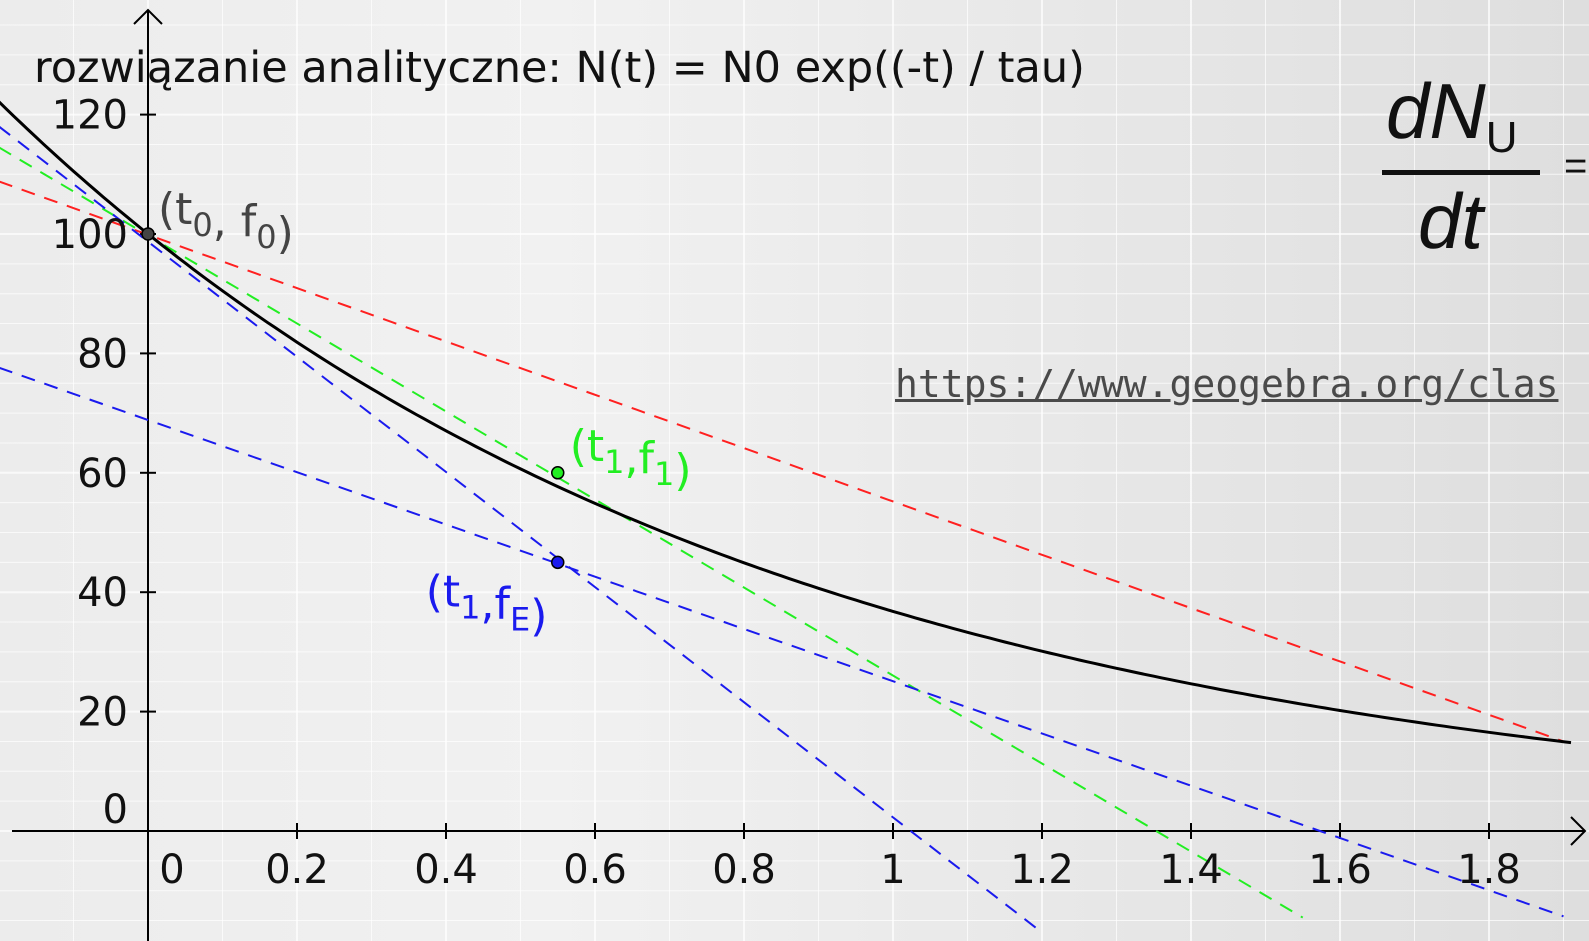  Describe the element at coordinates (102, 354) in the screenshot. I see `y-tick-label: 80` at that location.